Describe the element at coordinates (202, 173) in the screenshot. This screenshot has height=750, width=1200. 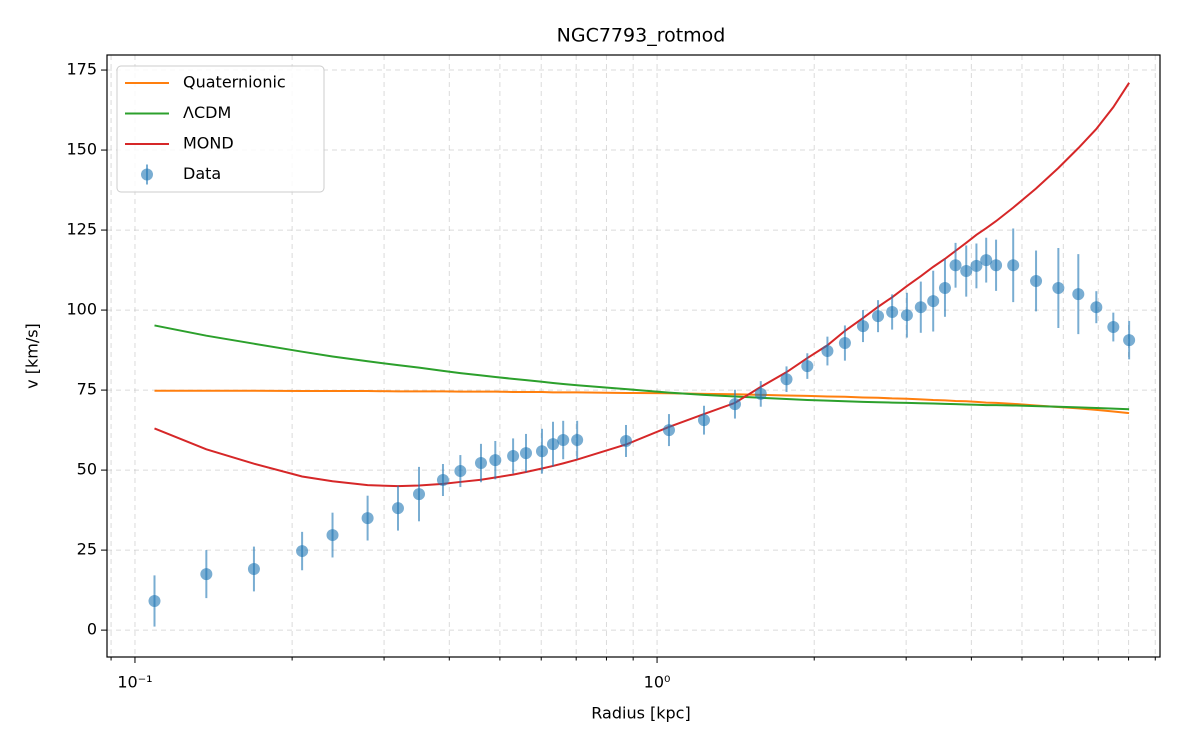
I see `legend-label: Data` at that location.